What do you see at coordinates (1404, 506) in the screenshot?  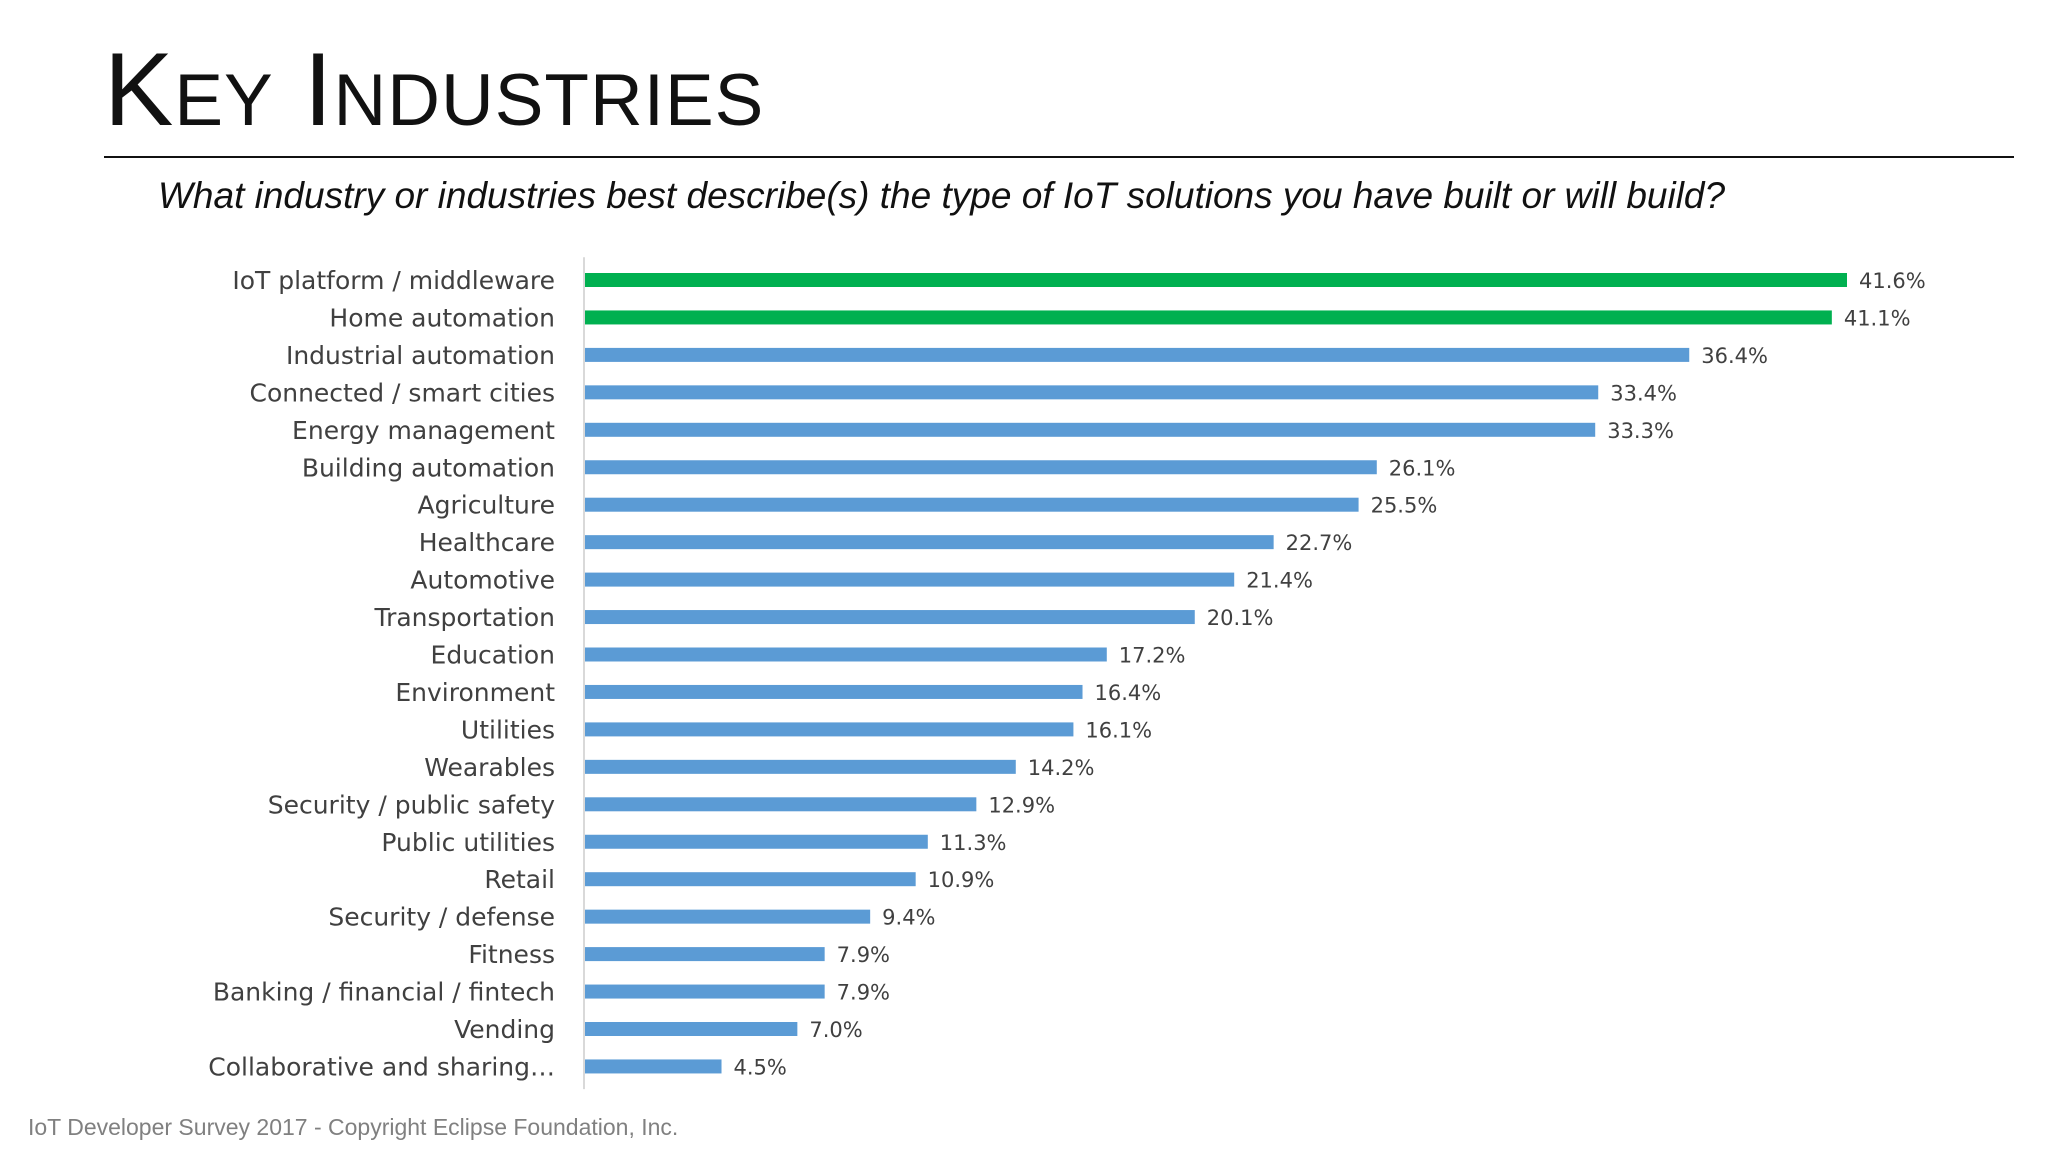 I see `data-label: 25.5%` at bounding box center [1404, 506].